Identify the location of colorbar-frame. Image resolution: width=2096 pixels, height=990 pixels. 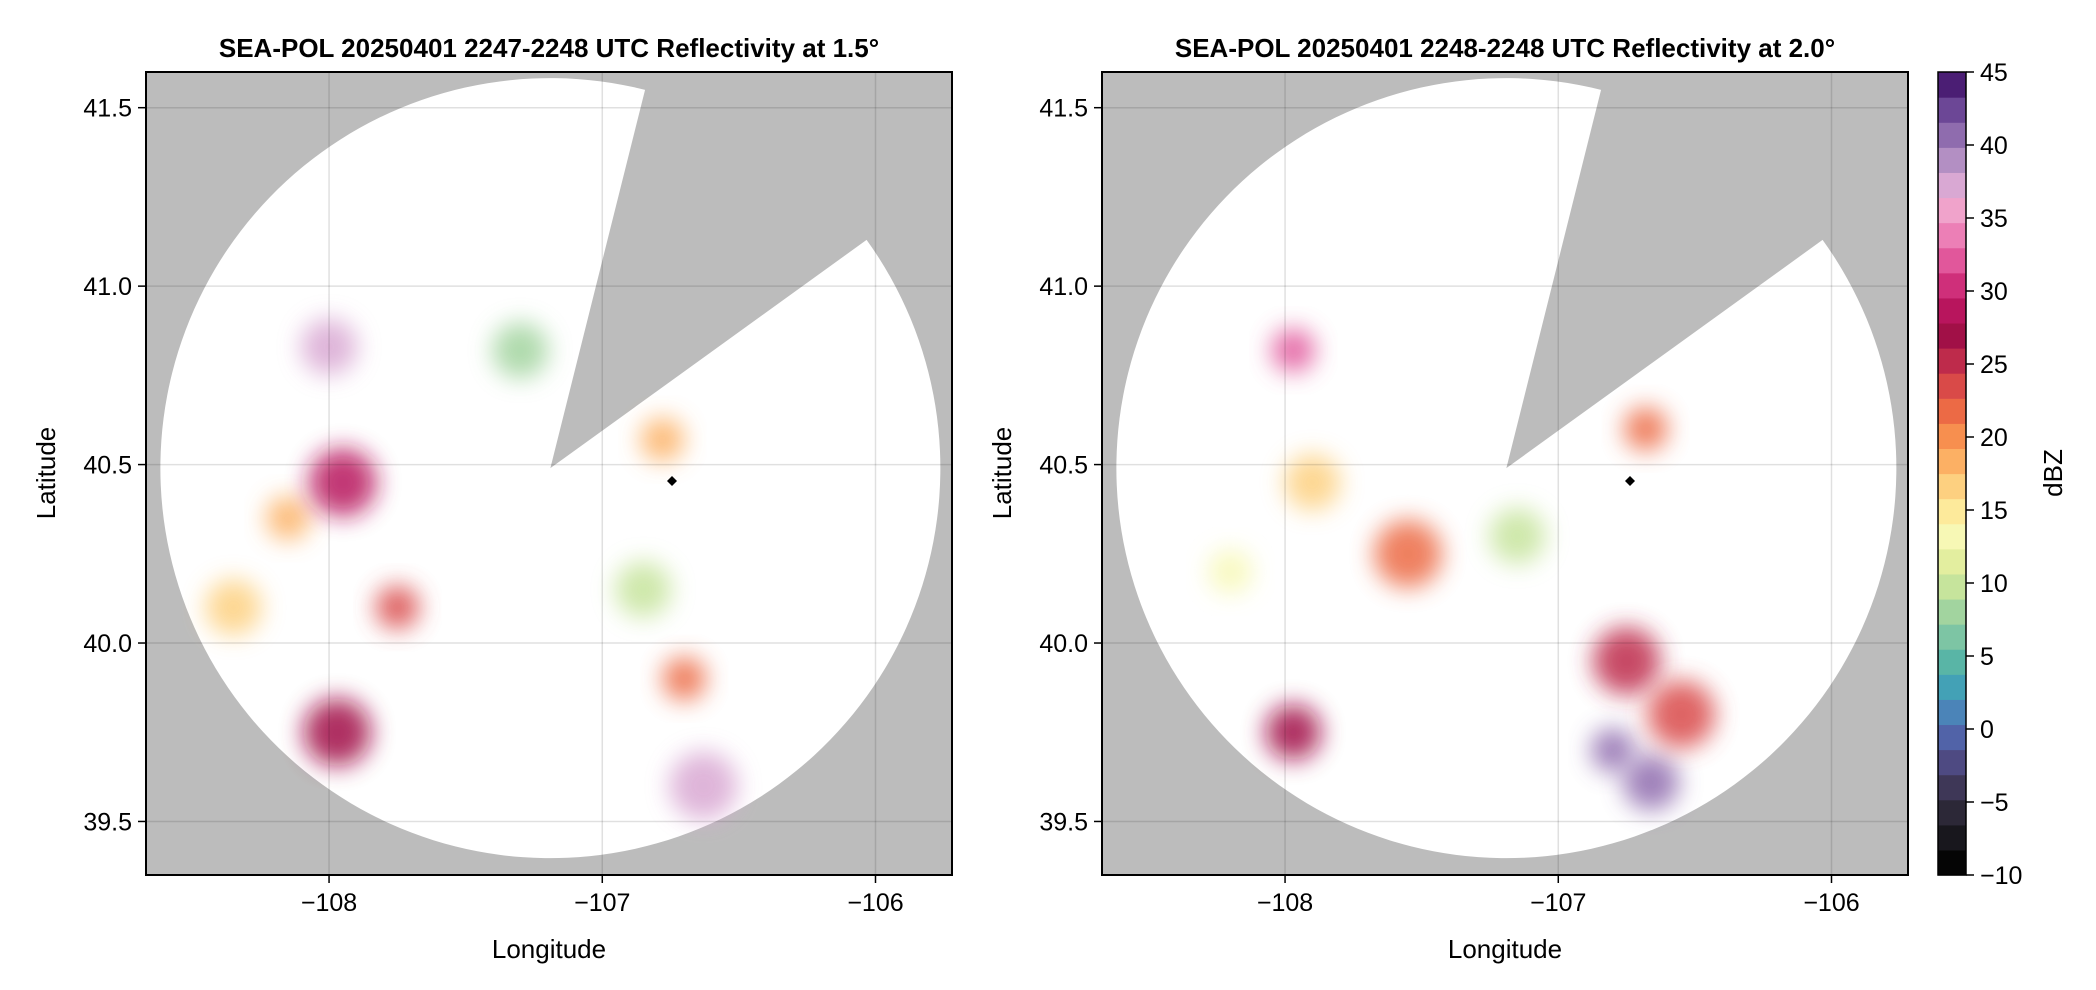
(1952, 473).